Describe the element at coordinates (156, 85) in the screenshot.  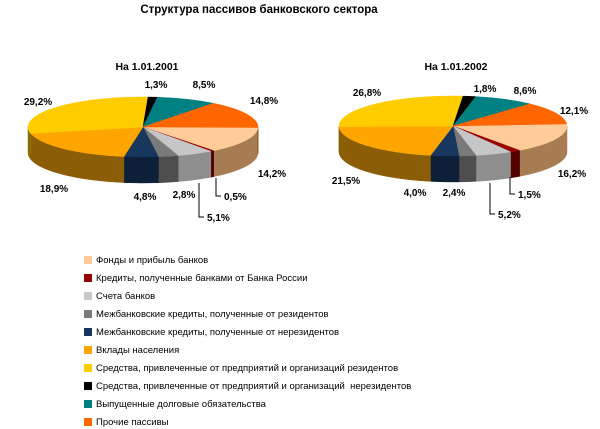
I see `pie-slice-label: 1,3%` at that location.